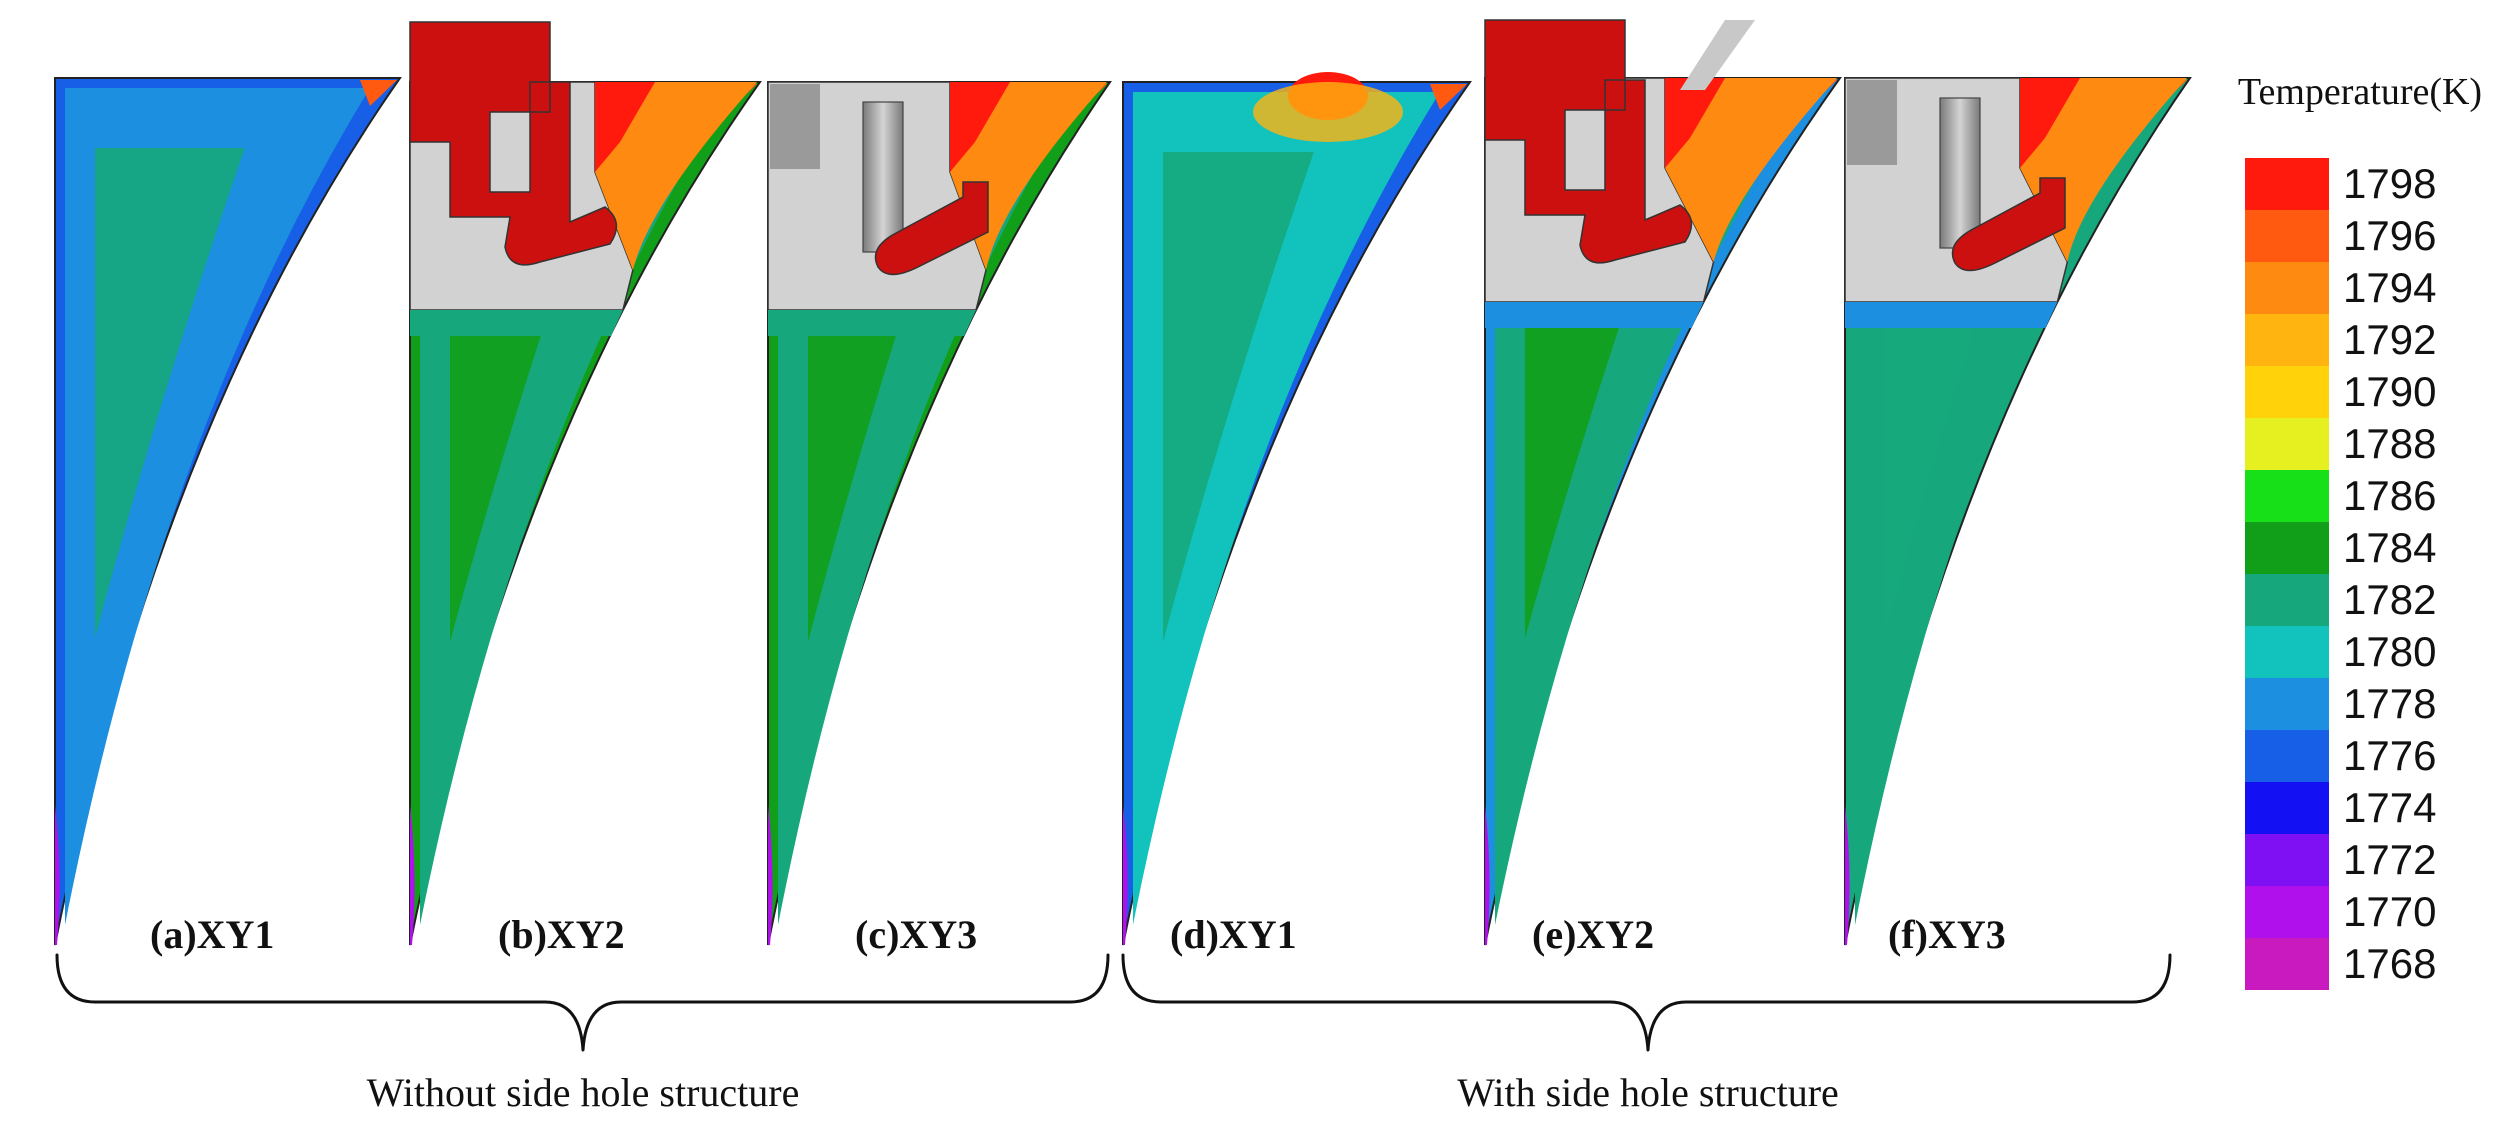 The image size is (2499, 1134). I want to click on group-label-without-side-hole: Without side hole structure, so click(583, 1092).